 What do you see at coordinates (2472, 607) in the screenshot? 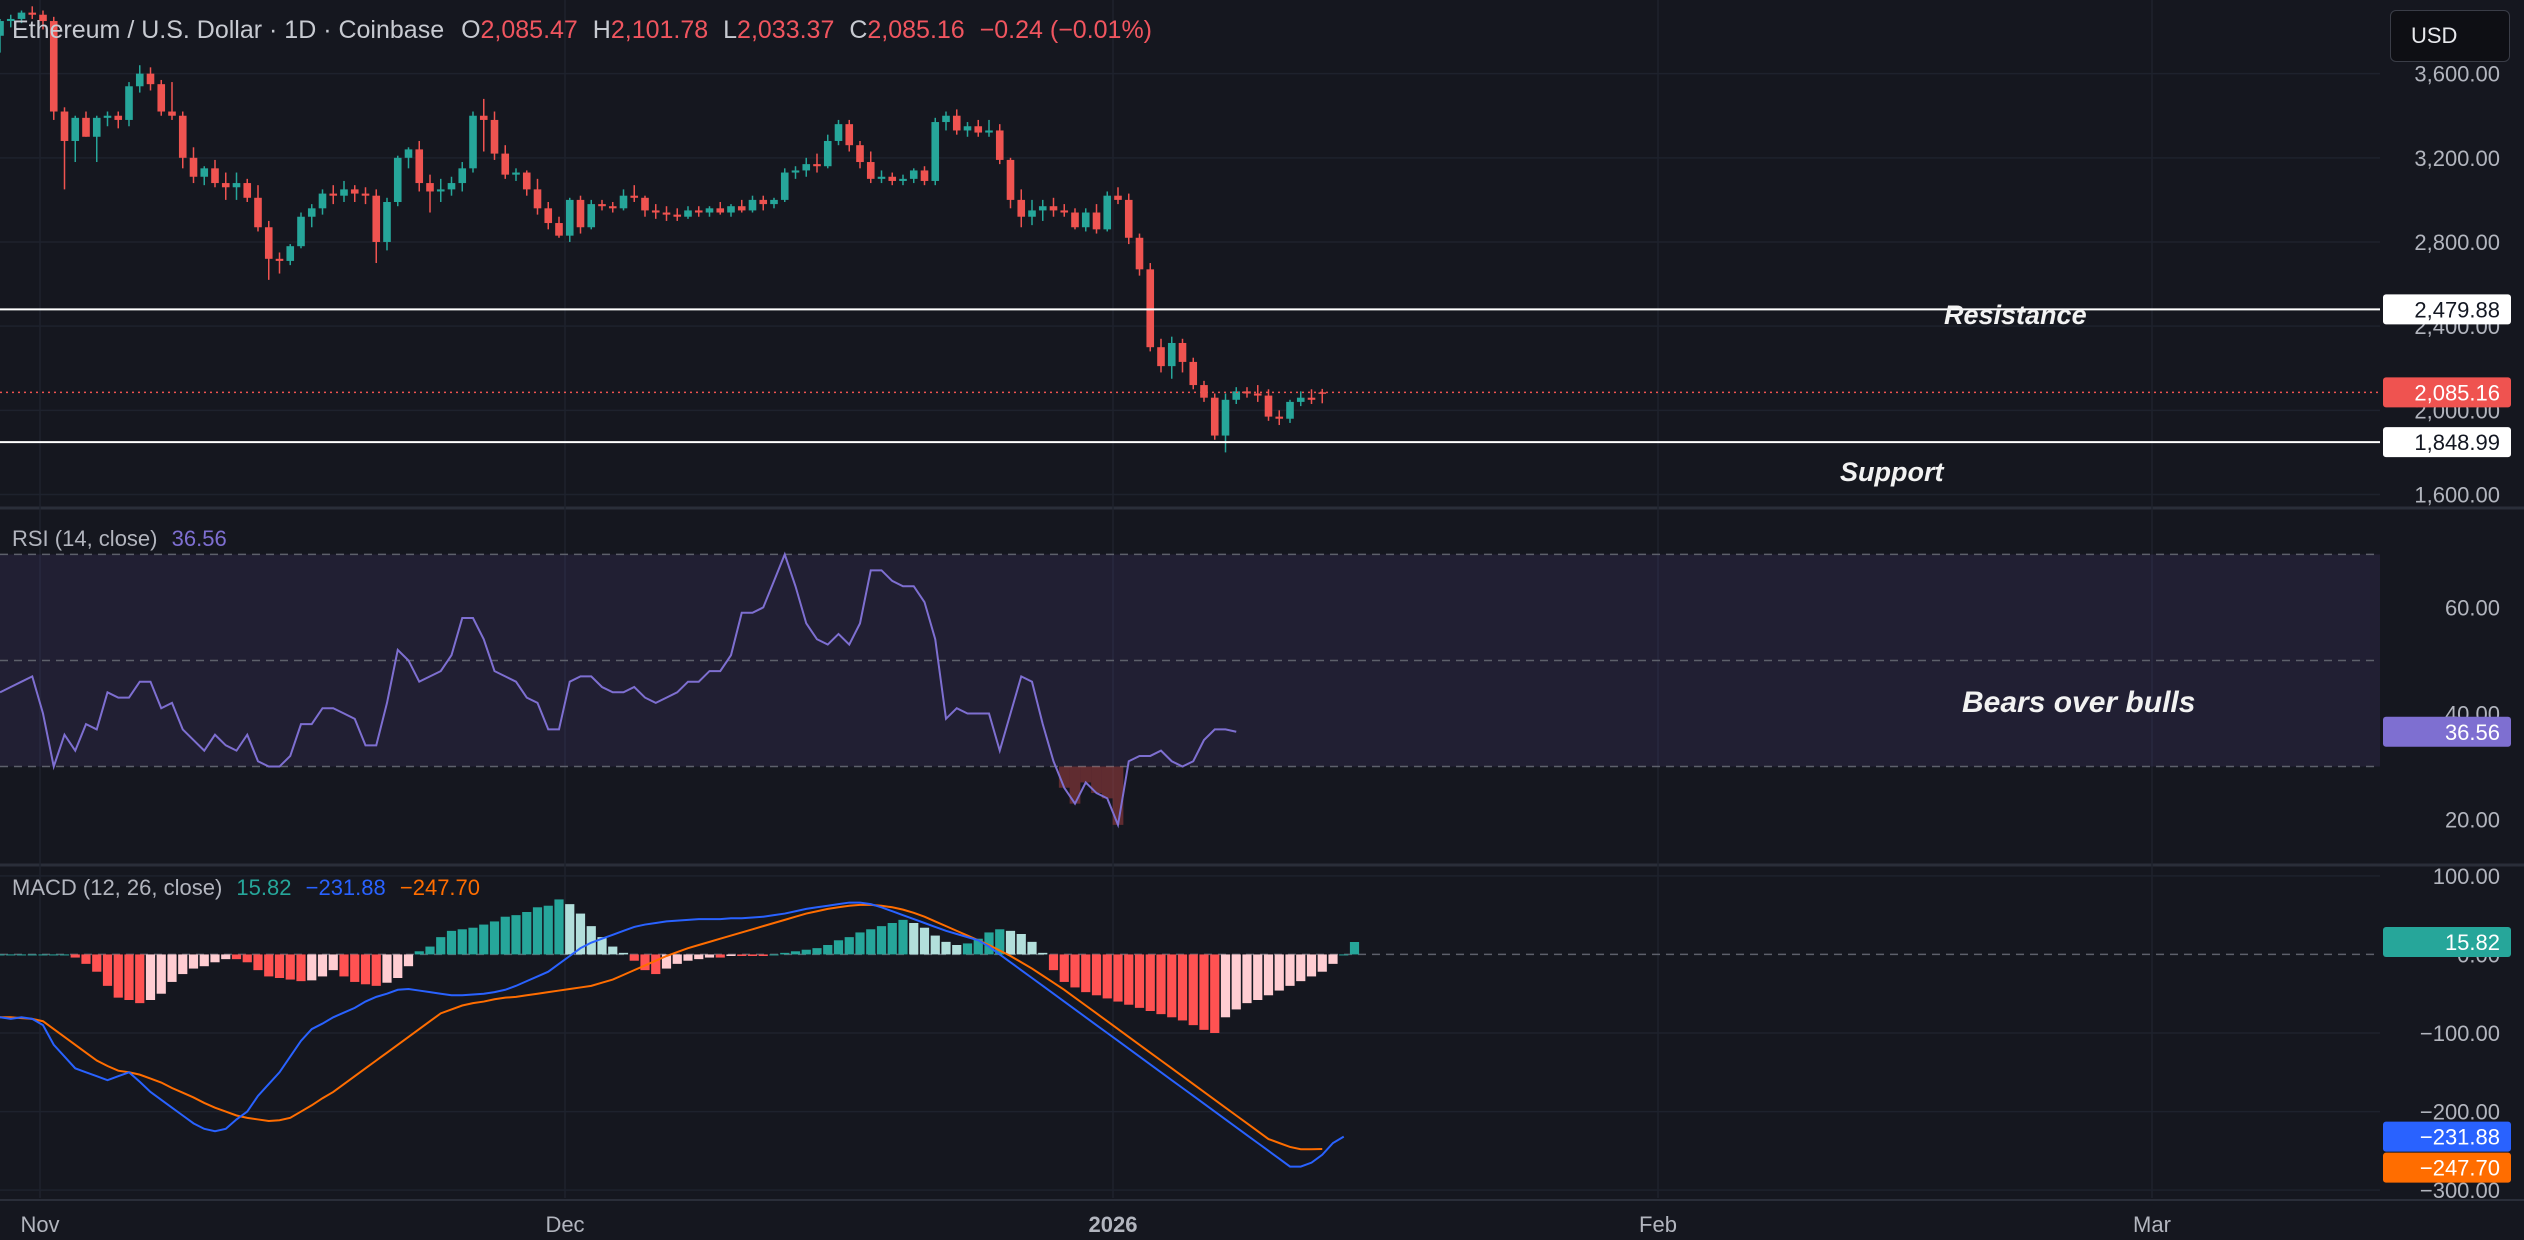
I see `rsi-tick-label: 60.00` at bounding box center [2472, 607].